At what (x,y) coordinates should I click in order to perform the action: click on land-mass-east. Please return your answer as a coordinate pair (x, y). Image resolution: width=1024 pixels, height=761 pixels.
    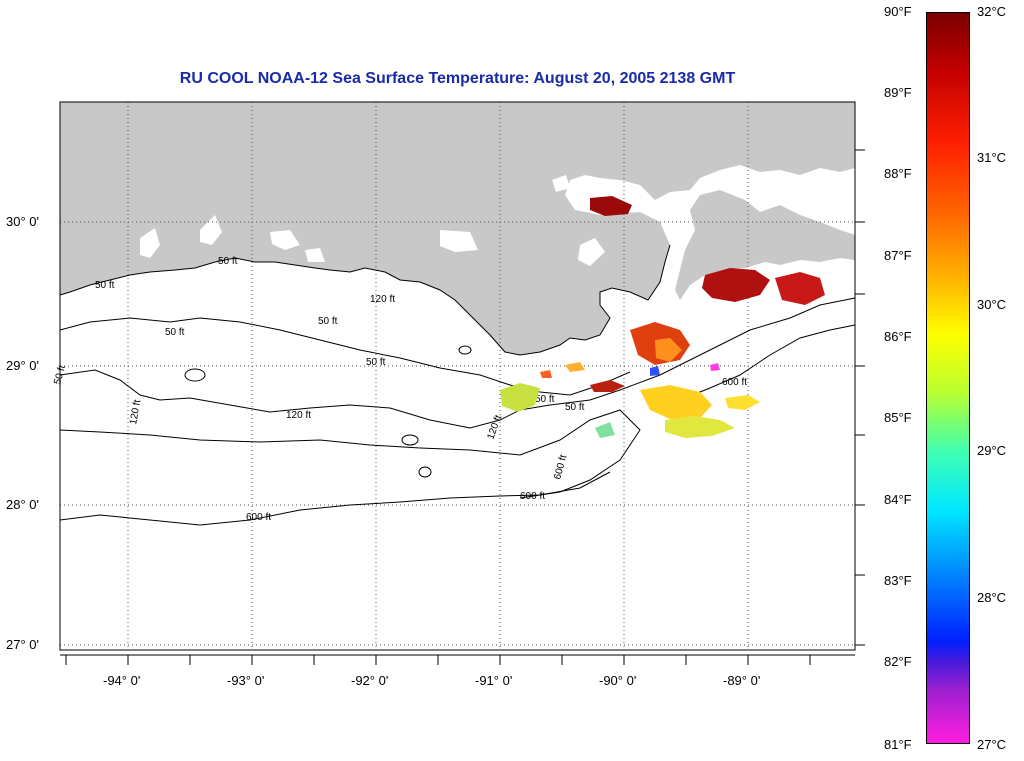
    Looking at the image, I should click on (765, 245).